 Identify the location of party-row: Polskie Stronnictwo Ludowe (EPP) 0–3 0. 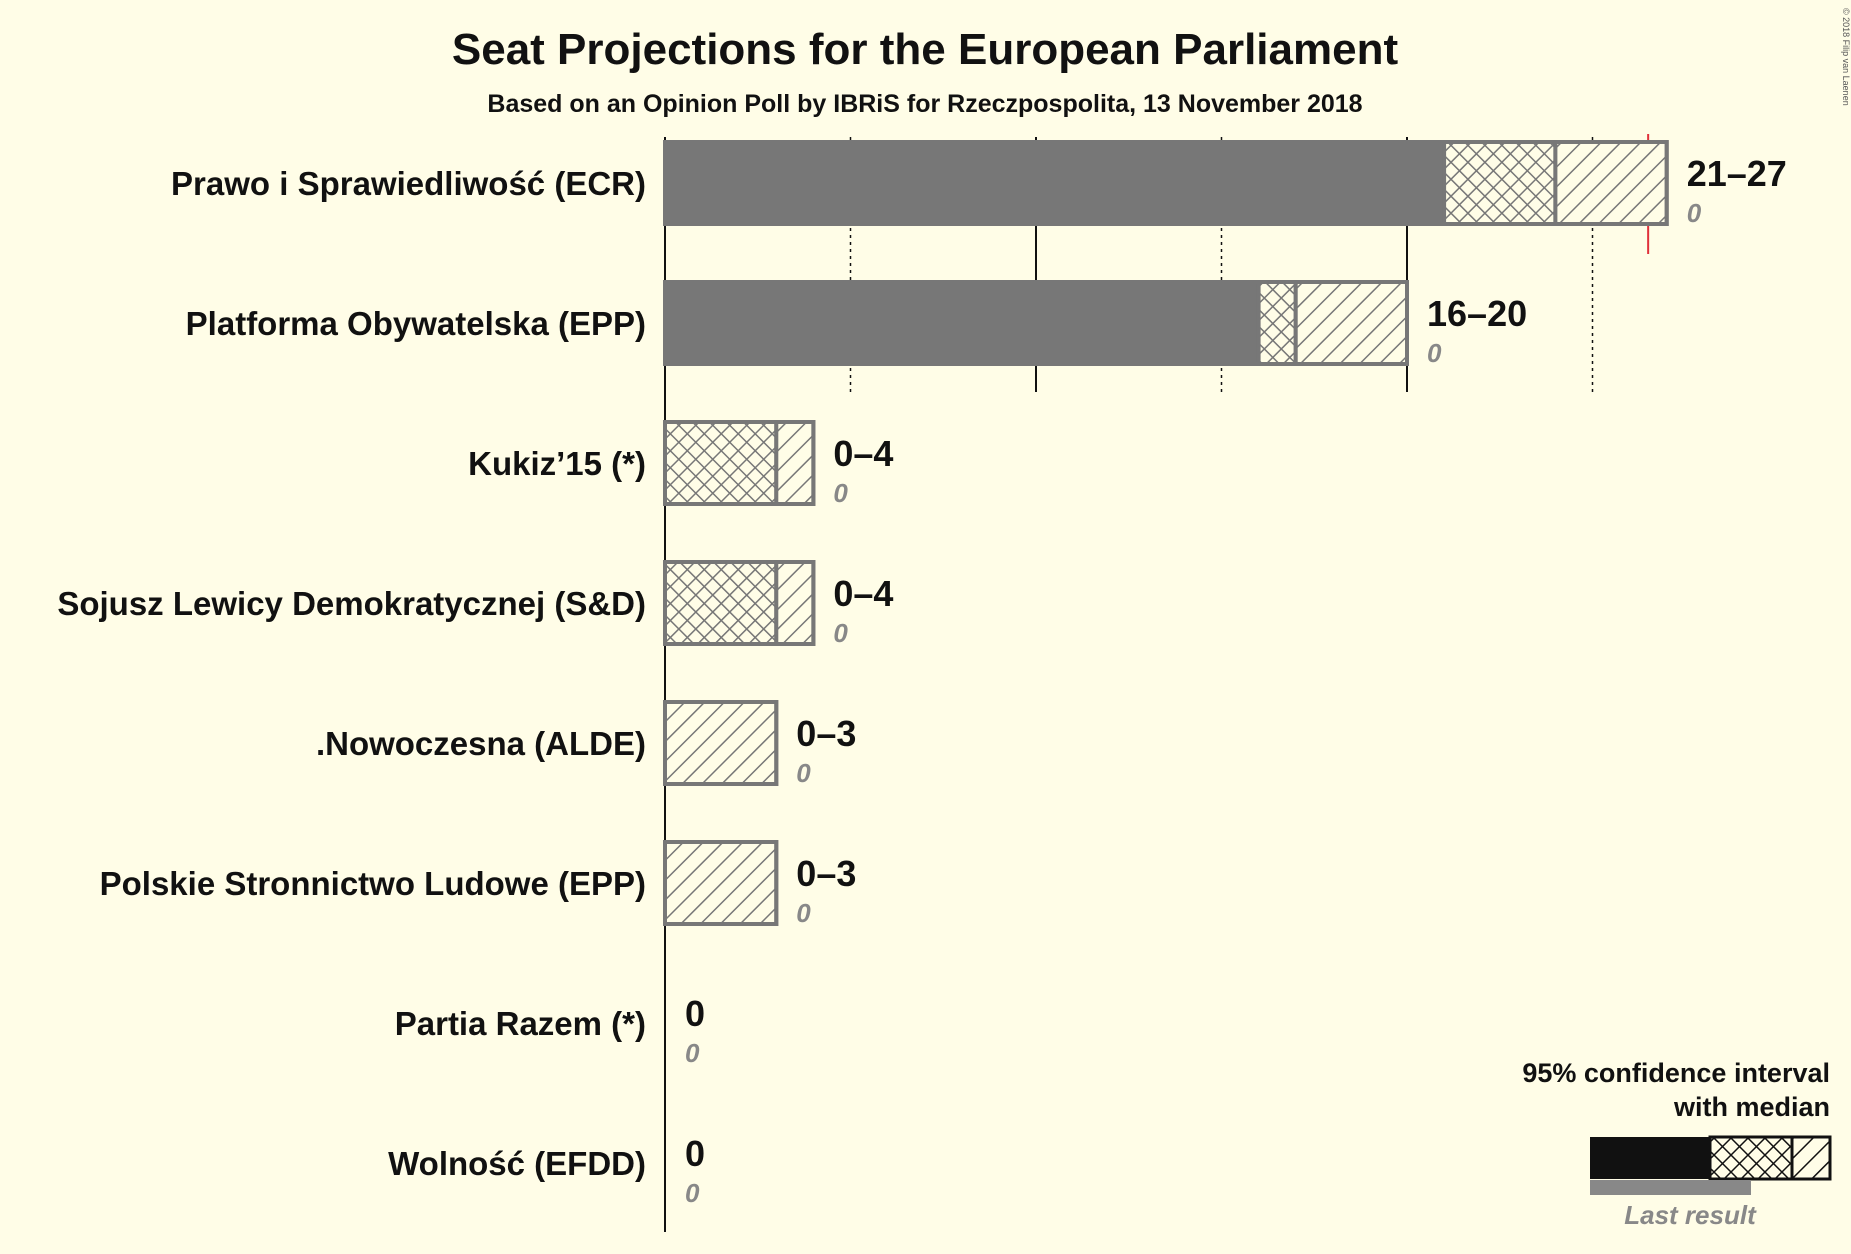
(478, 884).